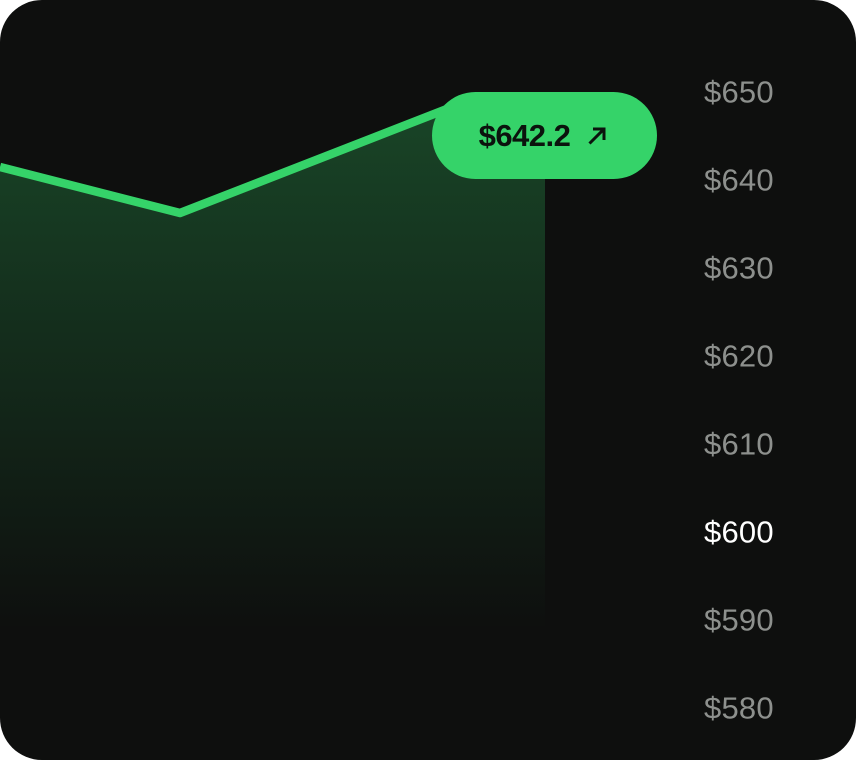 The height and width of the screenshot is (760, 856). Describe the element at coordinates (739, 444) in the screenshot. I see `y-axis-tick: $610` at that location.